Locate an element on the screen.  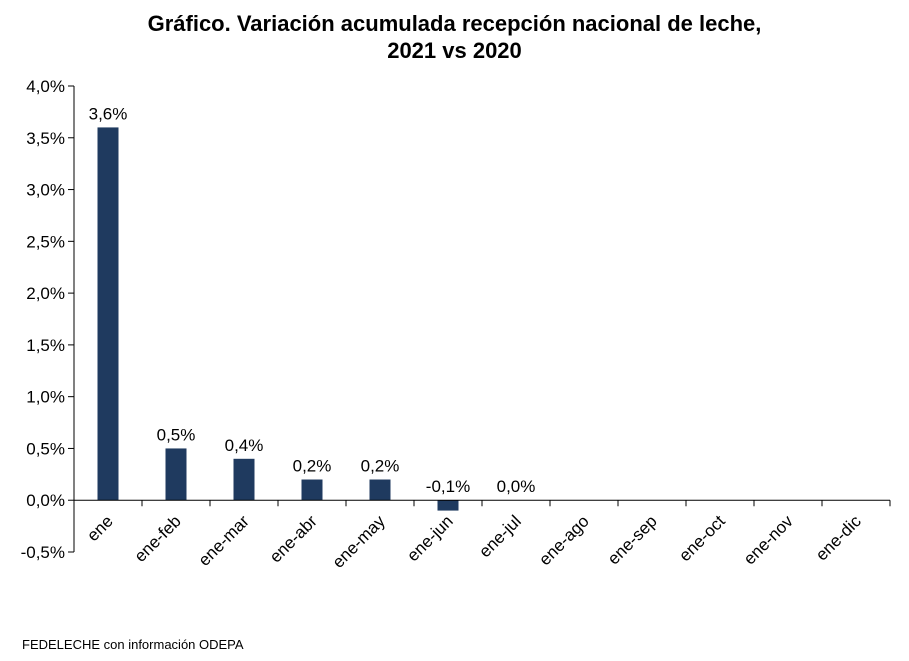
x-tick-label: ene-abr is located at coordinates (293, 538).